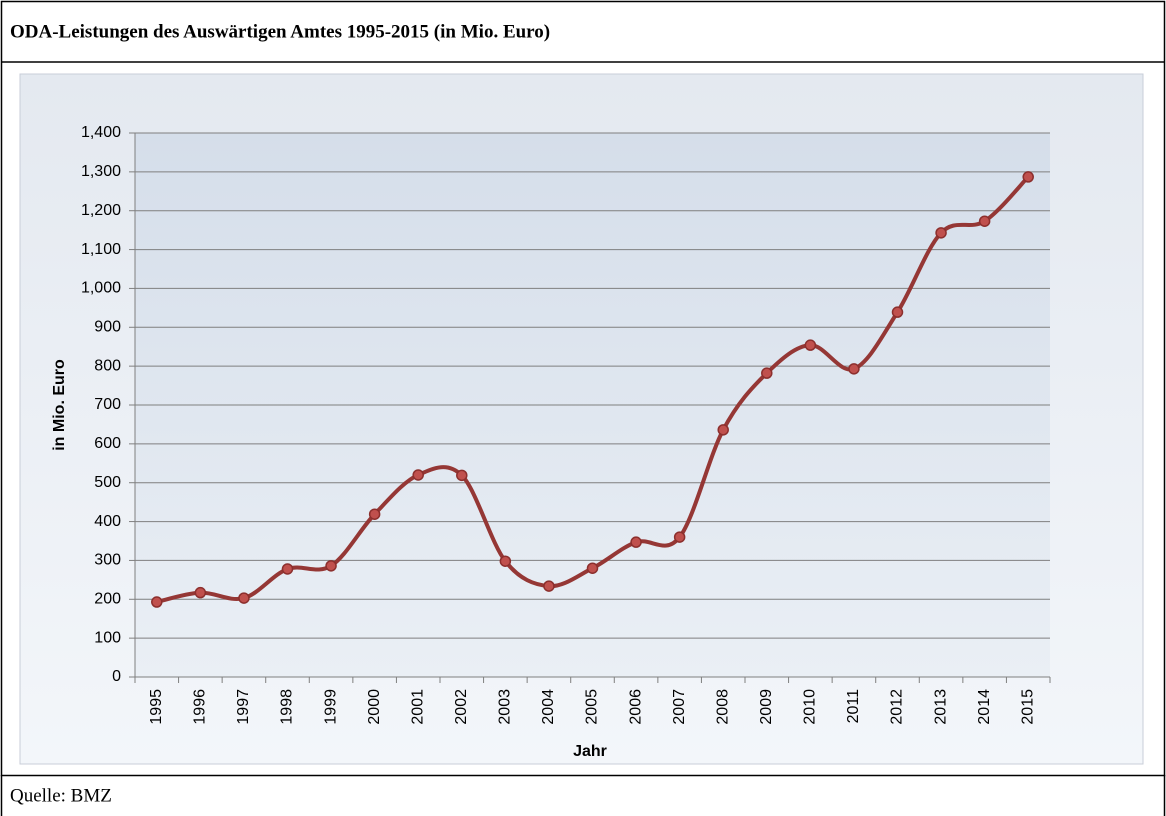  What do you see at coordinates (590, 751) in the screenshot?
I see `x-axis-label: Jahr` at bounding box center [590, 751].